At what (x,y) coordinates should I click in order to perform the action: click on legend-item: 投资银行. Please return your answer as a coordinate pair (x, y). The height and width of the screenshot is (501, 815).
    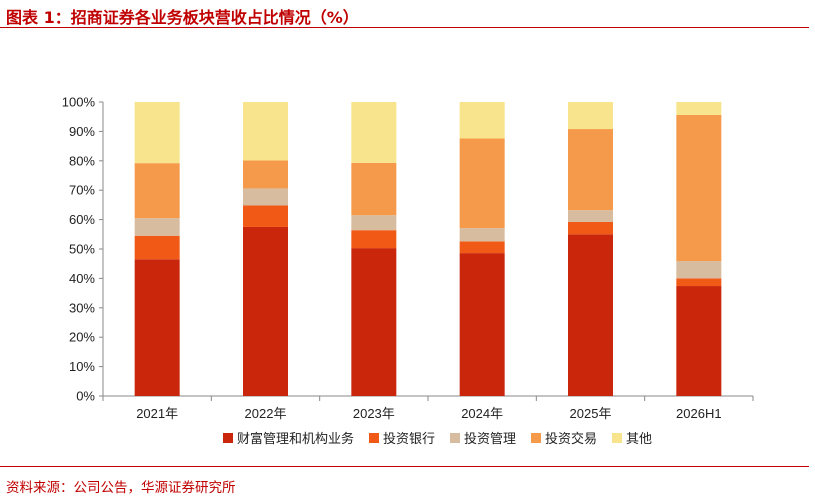
    Looking at the image, I should click on (402, 438).